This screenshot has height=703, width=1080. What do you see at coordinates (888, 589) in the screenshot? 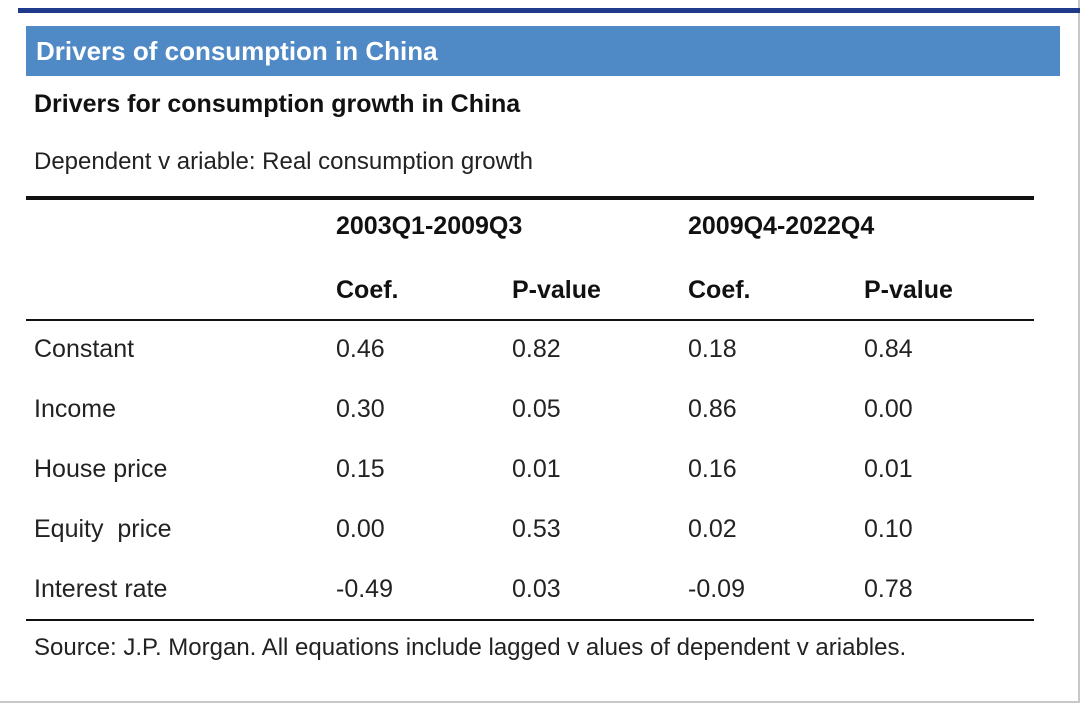
I see `table-cell: 0.78` at bounding box center [888, 589].